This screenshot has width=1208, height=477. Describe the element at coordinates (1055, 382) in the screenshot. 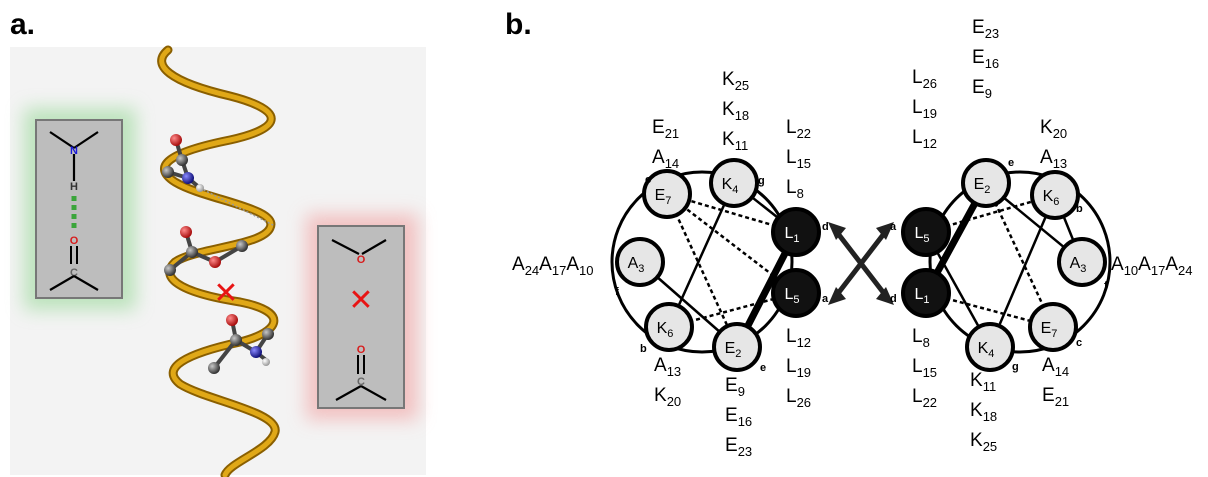

I see `stack-E7-right: A14 E21` at that location.